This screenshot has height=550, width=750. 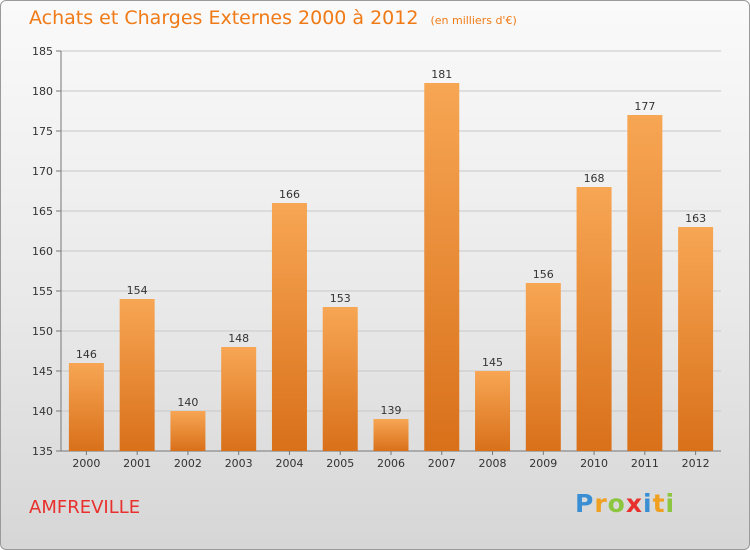 I want to click on y-tick-label: 180, so click(x=42, y=91).